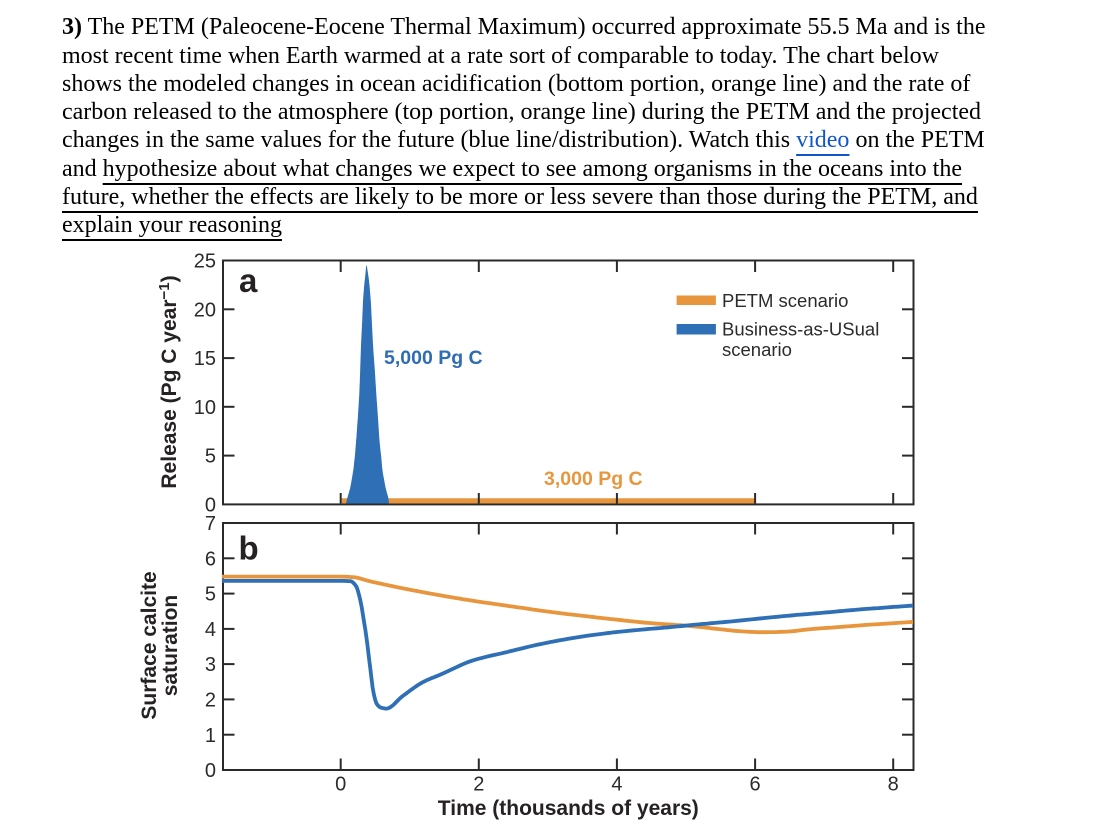 This screenshot has height=827, width=1093. I want to click on svg-text: scenario, so click(757, 349).